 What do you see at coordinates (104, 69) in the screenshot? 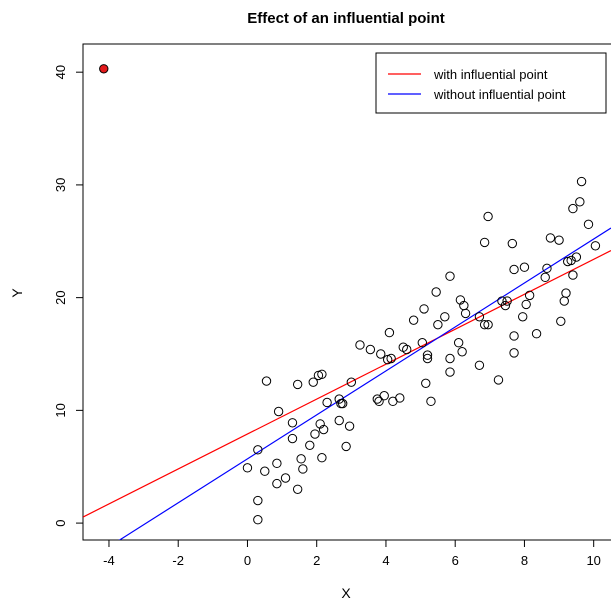
I see `influential-point` at bounding box center [104, 69].